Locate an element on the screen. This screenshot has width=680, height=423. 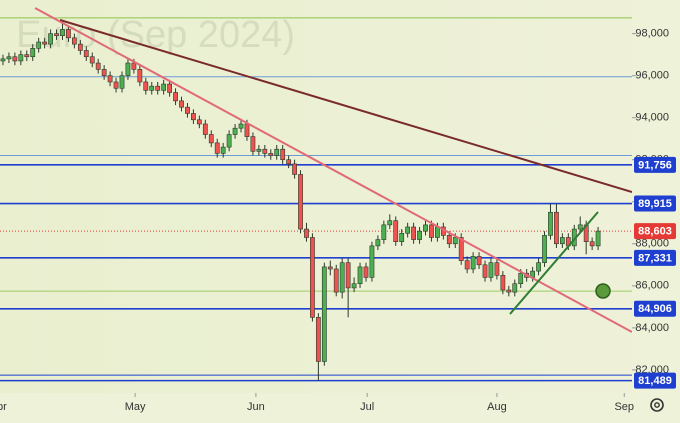
settings-button is located at coordinates (657, 405).